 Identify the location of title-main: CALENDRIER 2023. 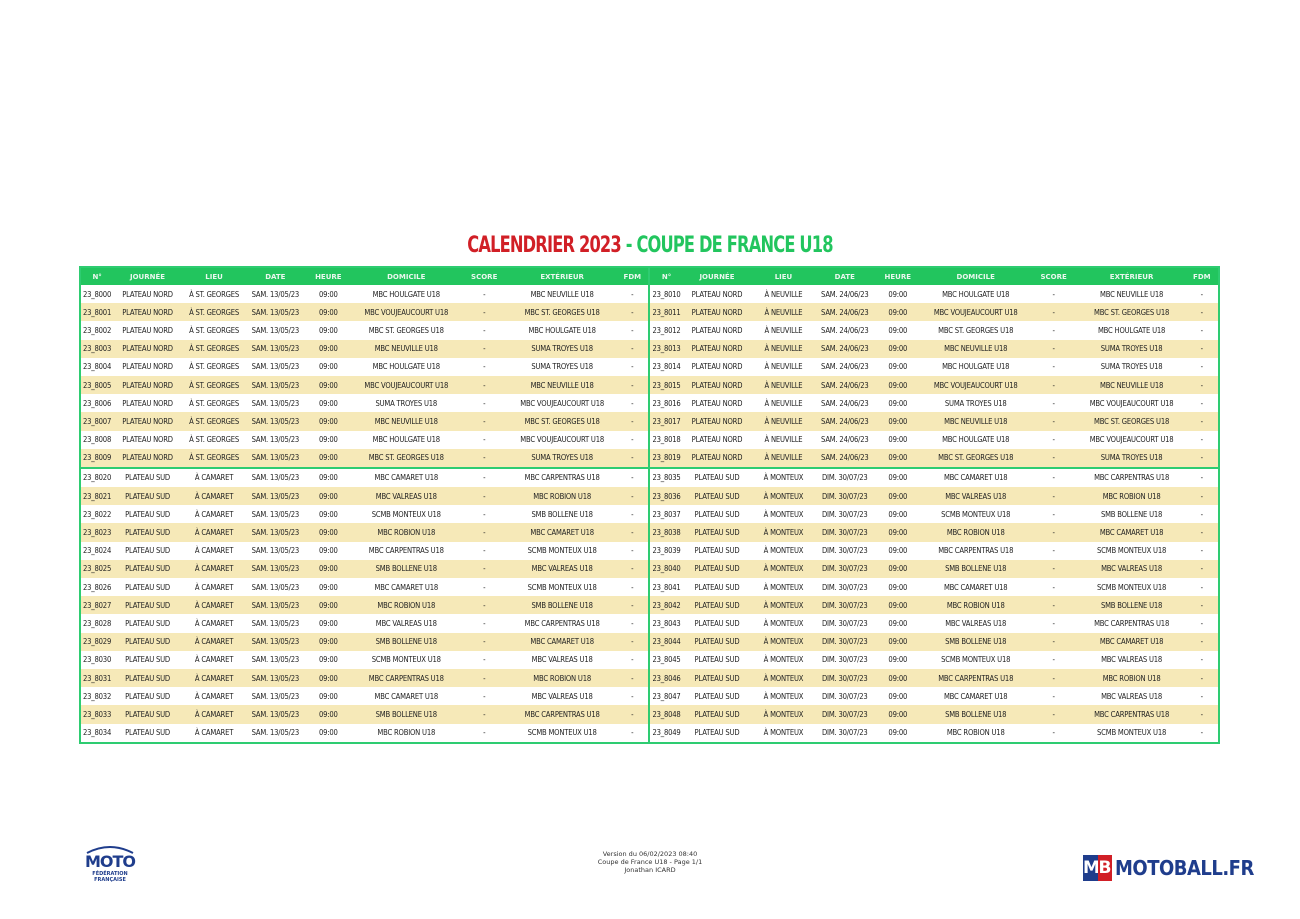
(544, 245).